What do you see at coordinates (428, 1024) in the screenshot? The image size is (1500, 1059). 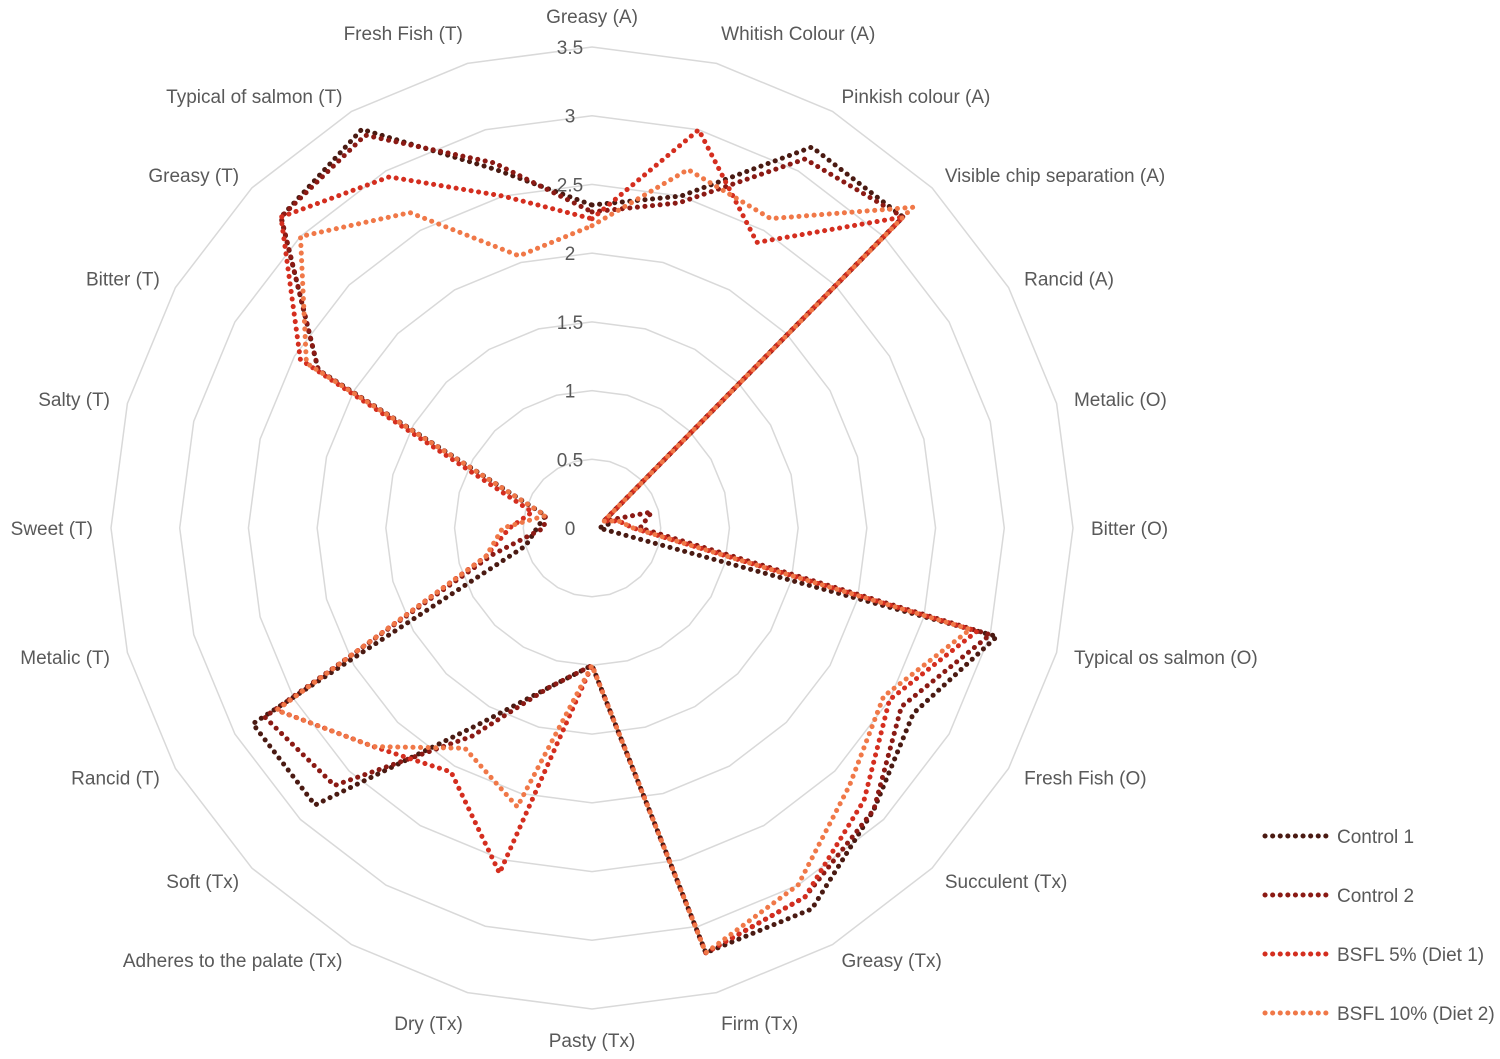 I see `category-label: Dry (Tx)` at bounding box center [428, 1024].